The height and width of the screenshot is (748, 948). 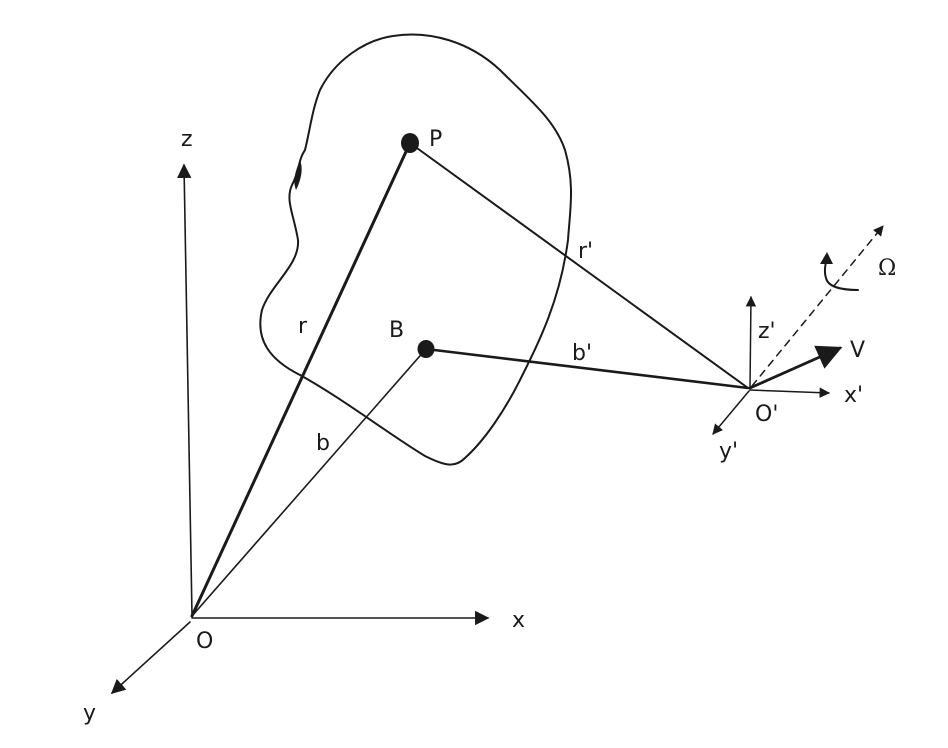 I want to click on label-x: x, so click(x=518, y=620).